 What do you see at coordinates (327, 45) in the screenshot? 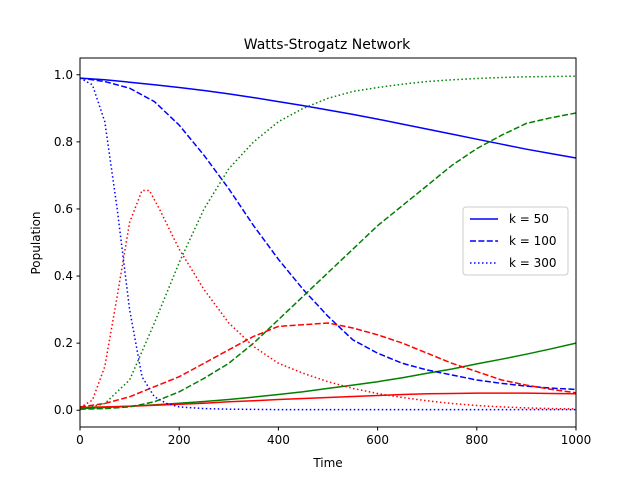
I see `chart-title: Watts-Strogatz Network` at bounding box center [327, 45].